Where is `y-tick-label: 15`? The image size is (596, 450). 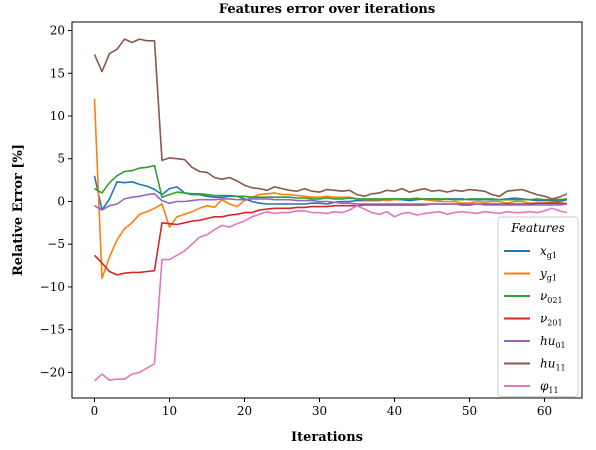 y-tick-label: 15 is located at coordinates (57, 73).